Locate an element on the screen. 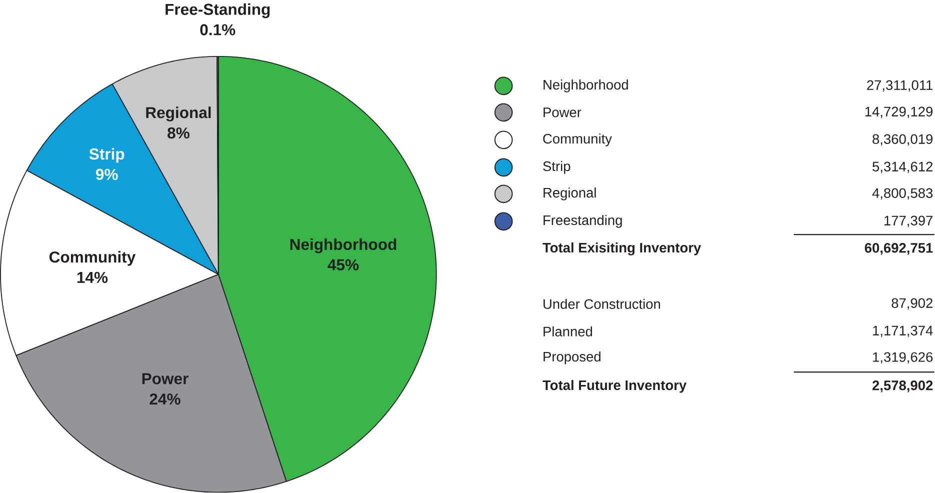 The width and height of the screenshot is (935, 493). text: Neighborhood is located at coordinates (586, 86).